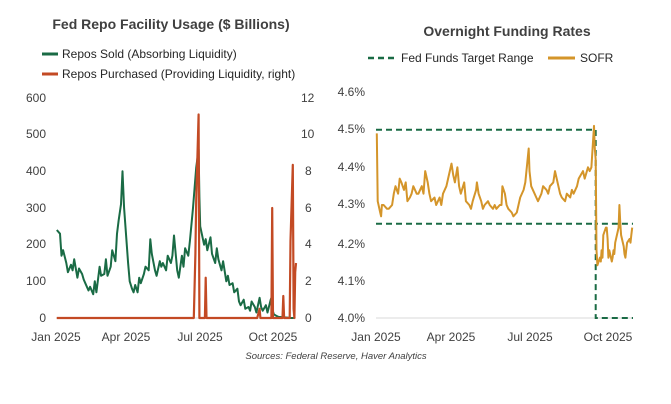  Describe the element at coordinates (352, 281) in the screenshot. I see `rate-tick-4.1: 4.1%` at that location.